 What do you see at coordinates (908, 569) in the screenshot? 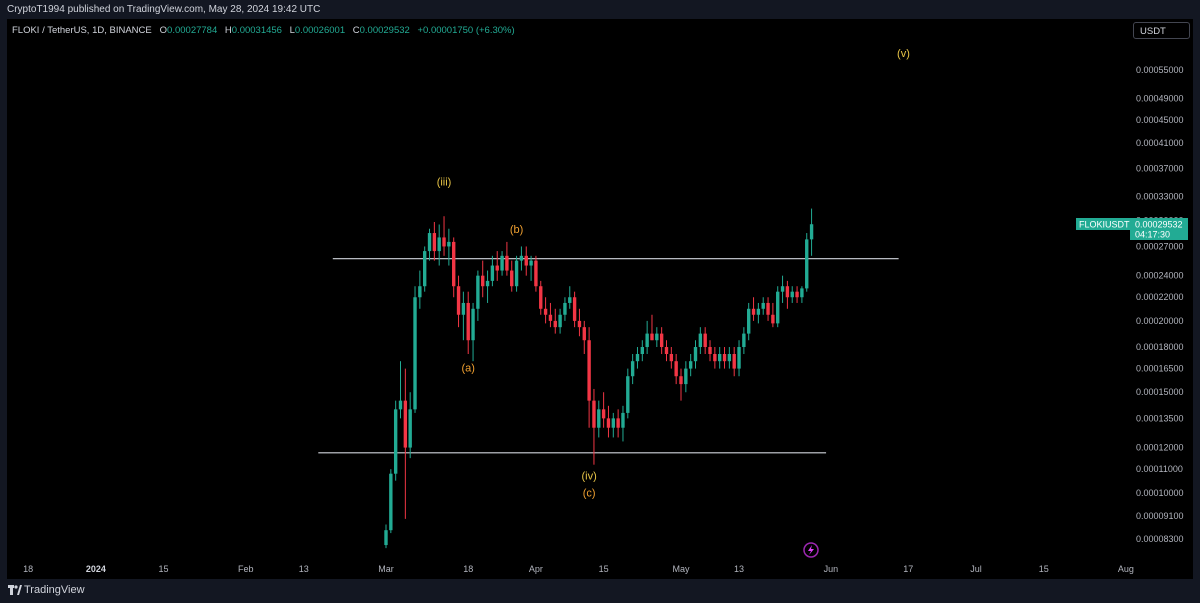
I see `x-tick-label: 17` at bounding box center [908, 569].